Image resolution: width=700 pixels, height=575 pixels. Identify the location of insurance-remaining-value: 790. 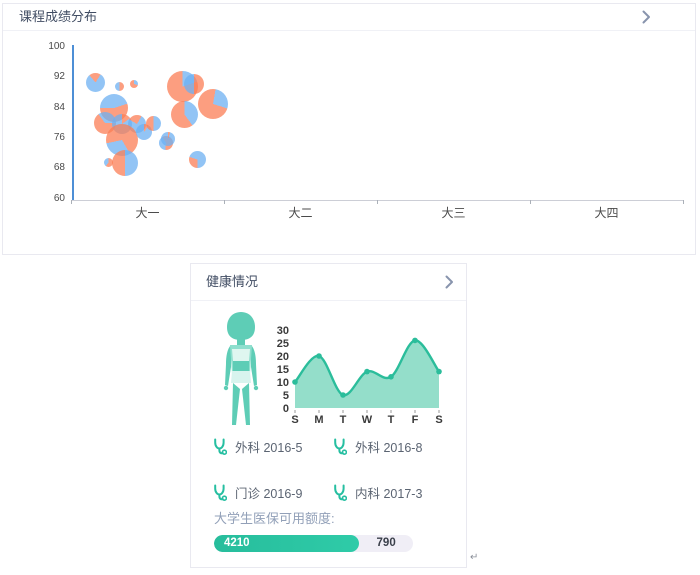
(386, 543).